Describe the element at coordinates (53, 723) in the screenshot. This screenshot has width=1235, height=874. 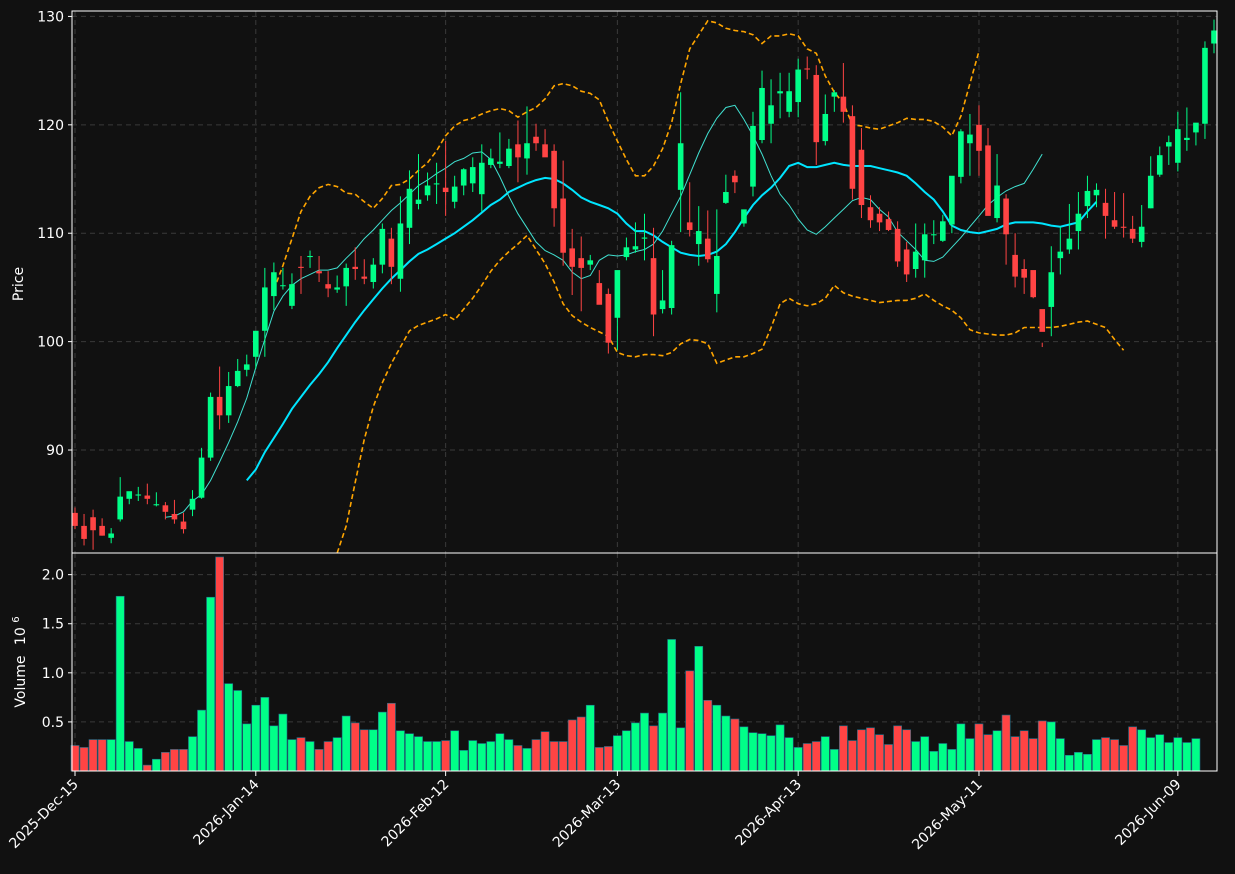
I see `volume-tick-label: 0.5` at that location.